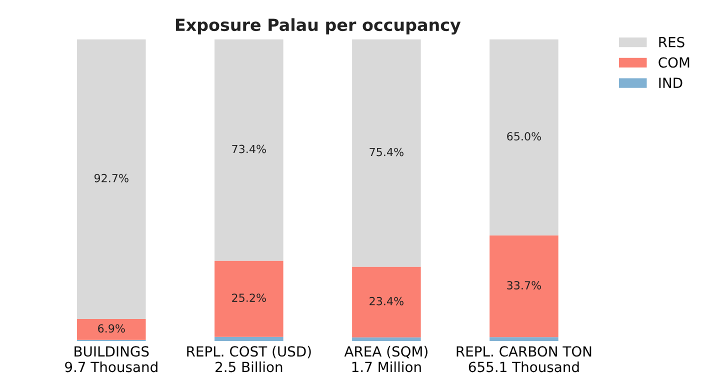  I want to click on data-label: 65.0%, so click(524, 136).